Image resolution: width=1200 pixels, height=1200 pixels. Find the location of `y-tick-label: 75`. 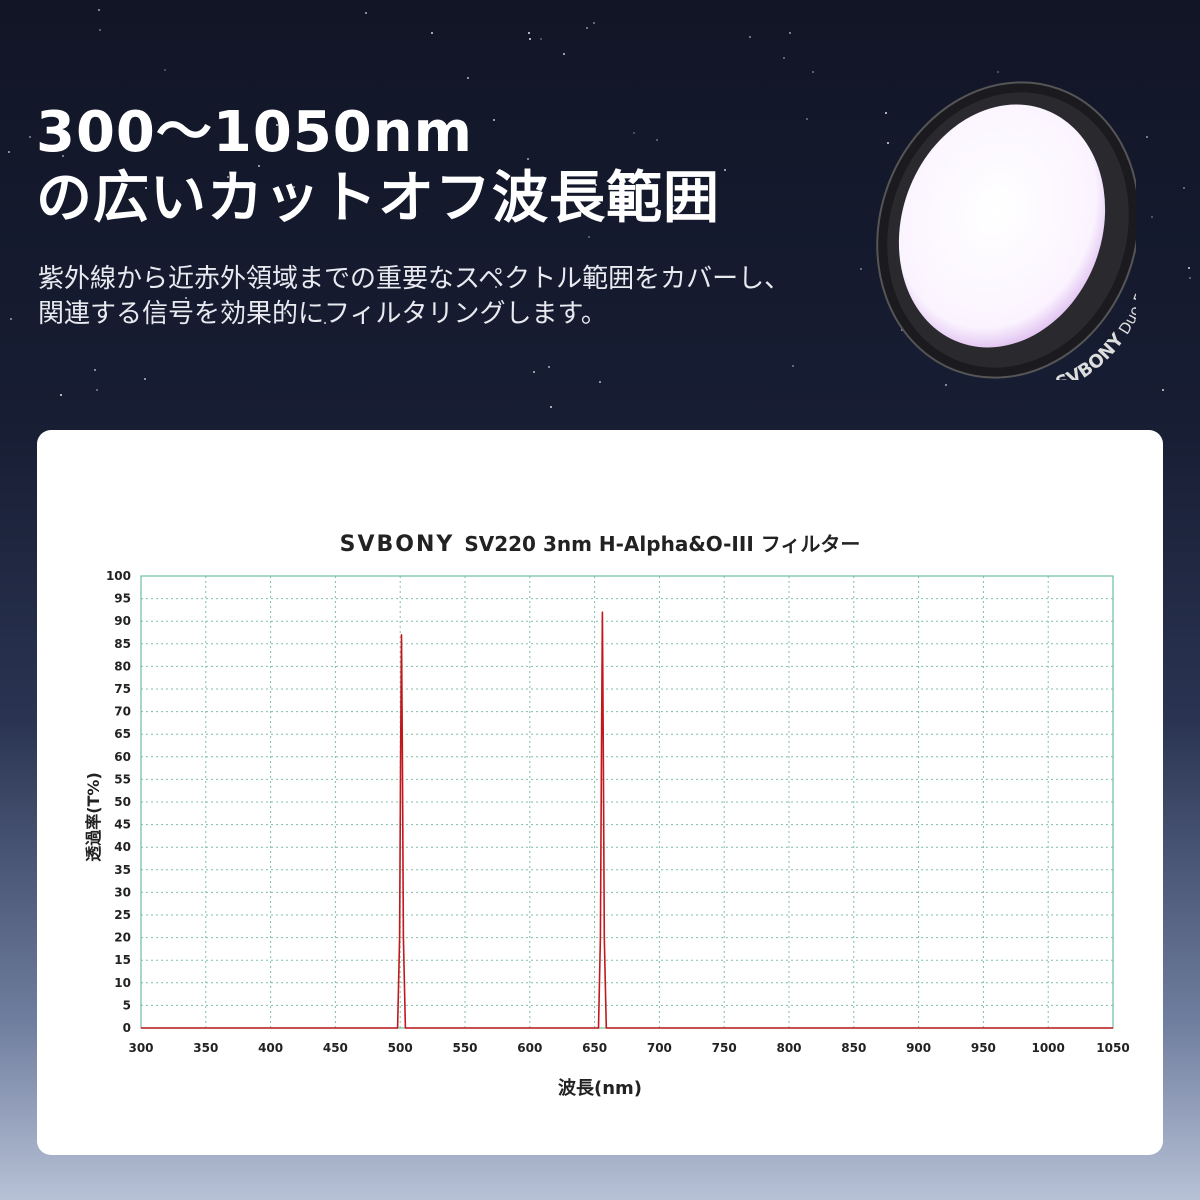

y-tick-label: 75 is located at coordinates (122, 689).